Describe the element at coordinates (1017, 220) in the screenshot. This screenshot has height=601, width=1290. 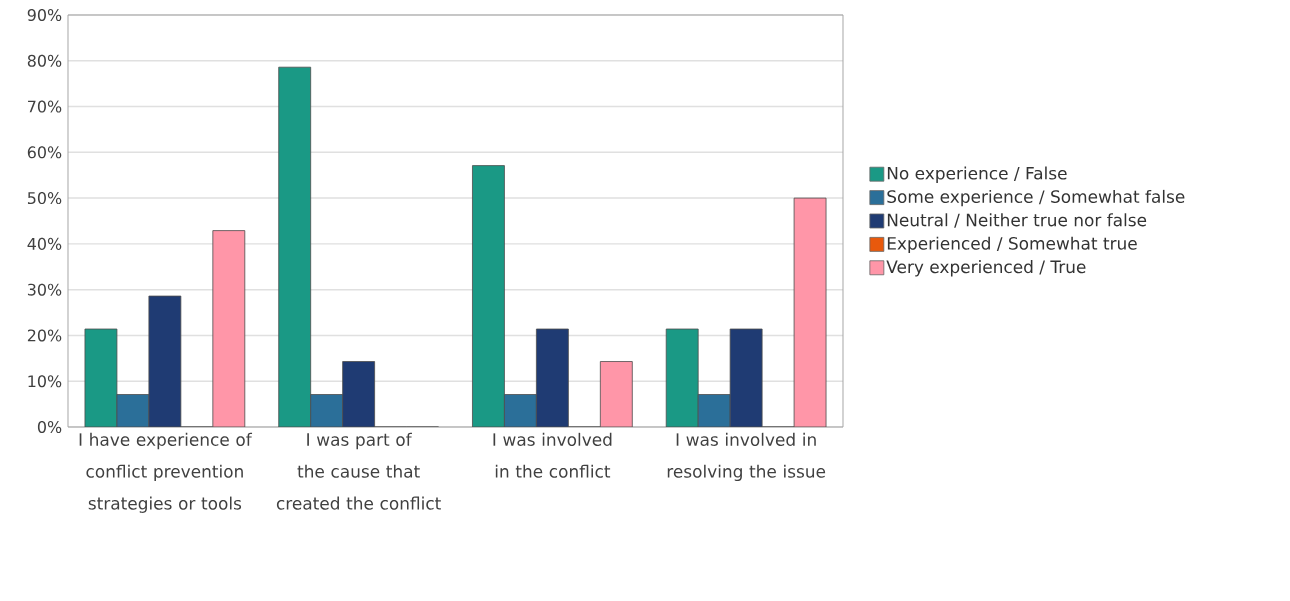
I see `legend-label: Neutral / Neither true nor false` at that location.